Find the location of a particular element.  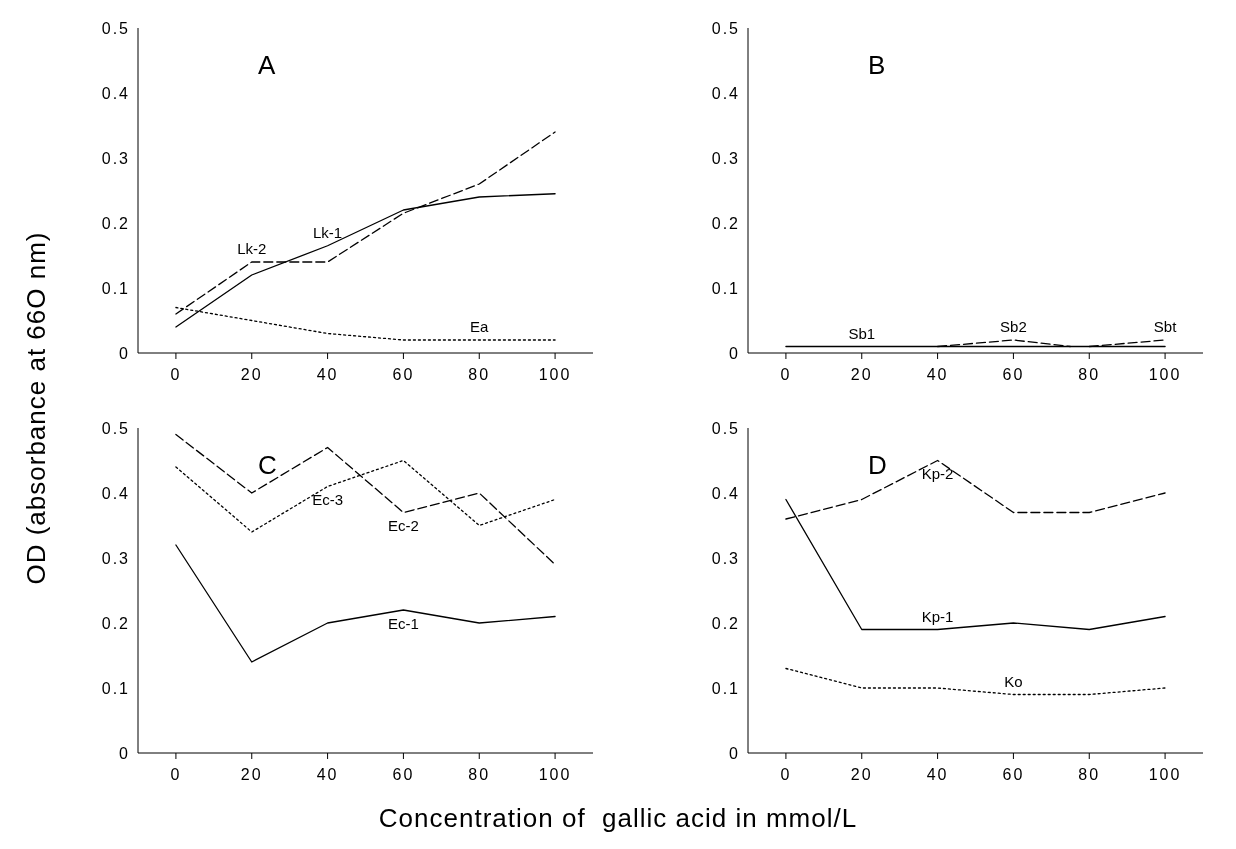

series-label: Kp-1 is located at coordinates (937, 616).